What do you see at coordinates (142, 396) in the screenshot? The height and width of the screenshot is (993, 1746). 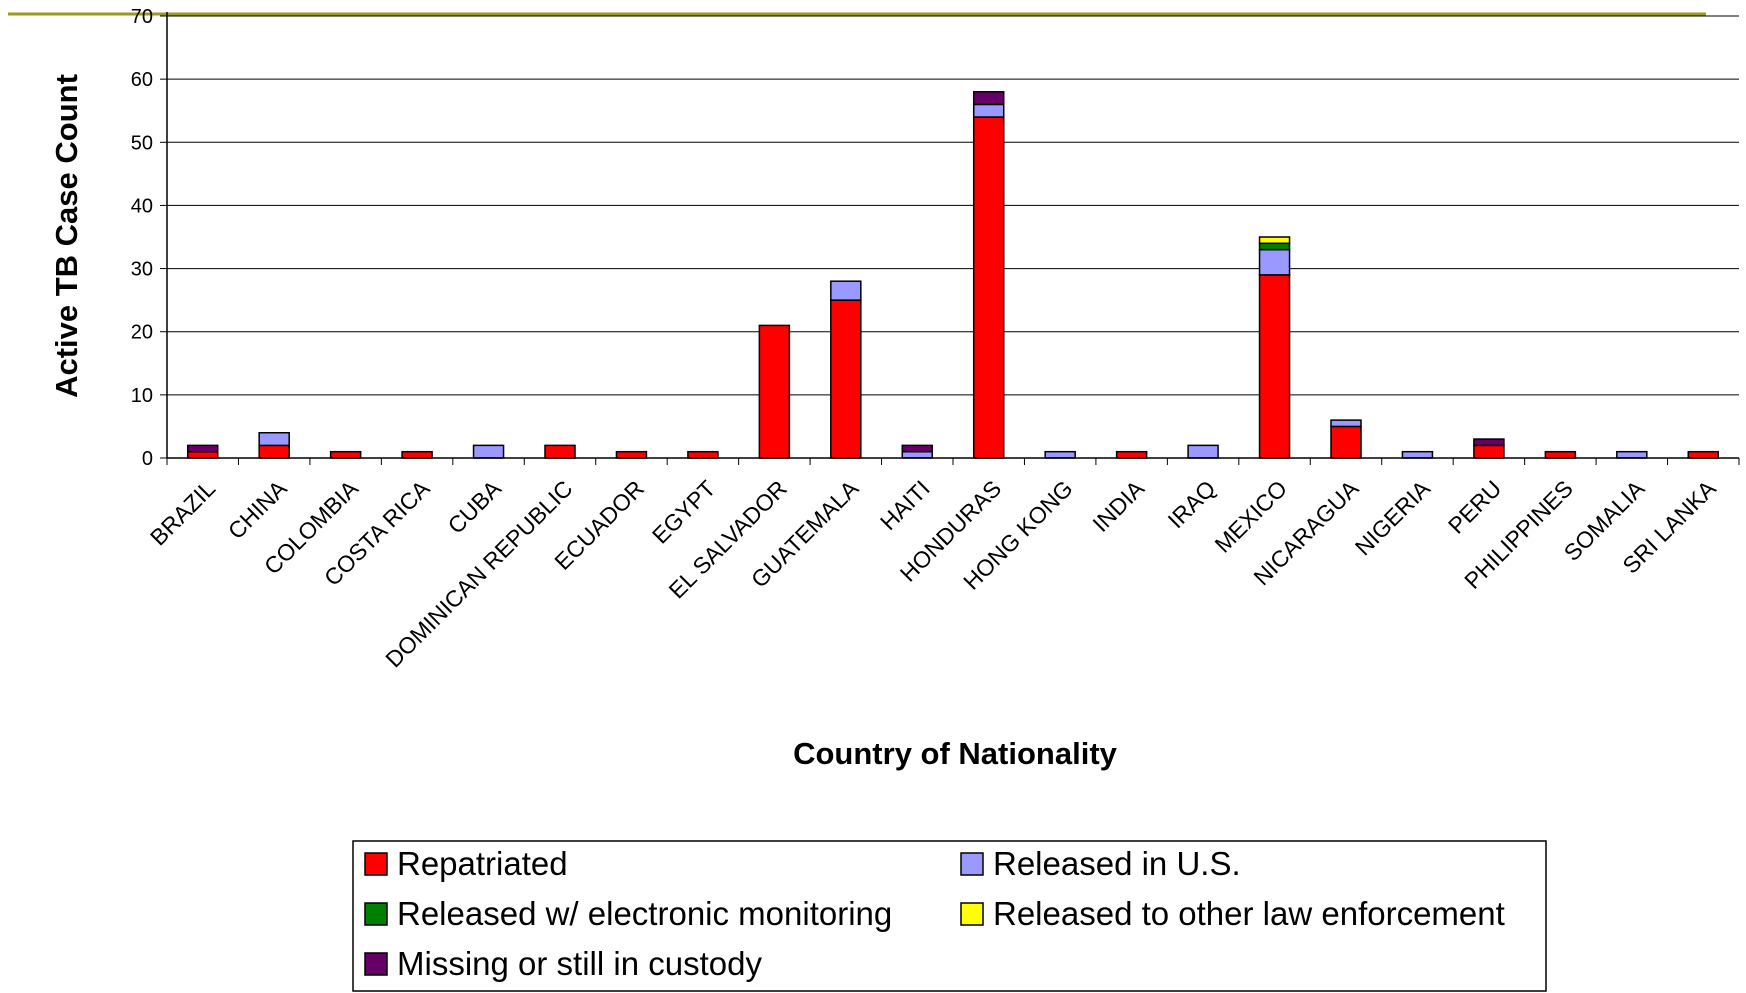 I see `y-tick-label: 10` at bounding box center [142, 396].